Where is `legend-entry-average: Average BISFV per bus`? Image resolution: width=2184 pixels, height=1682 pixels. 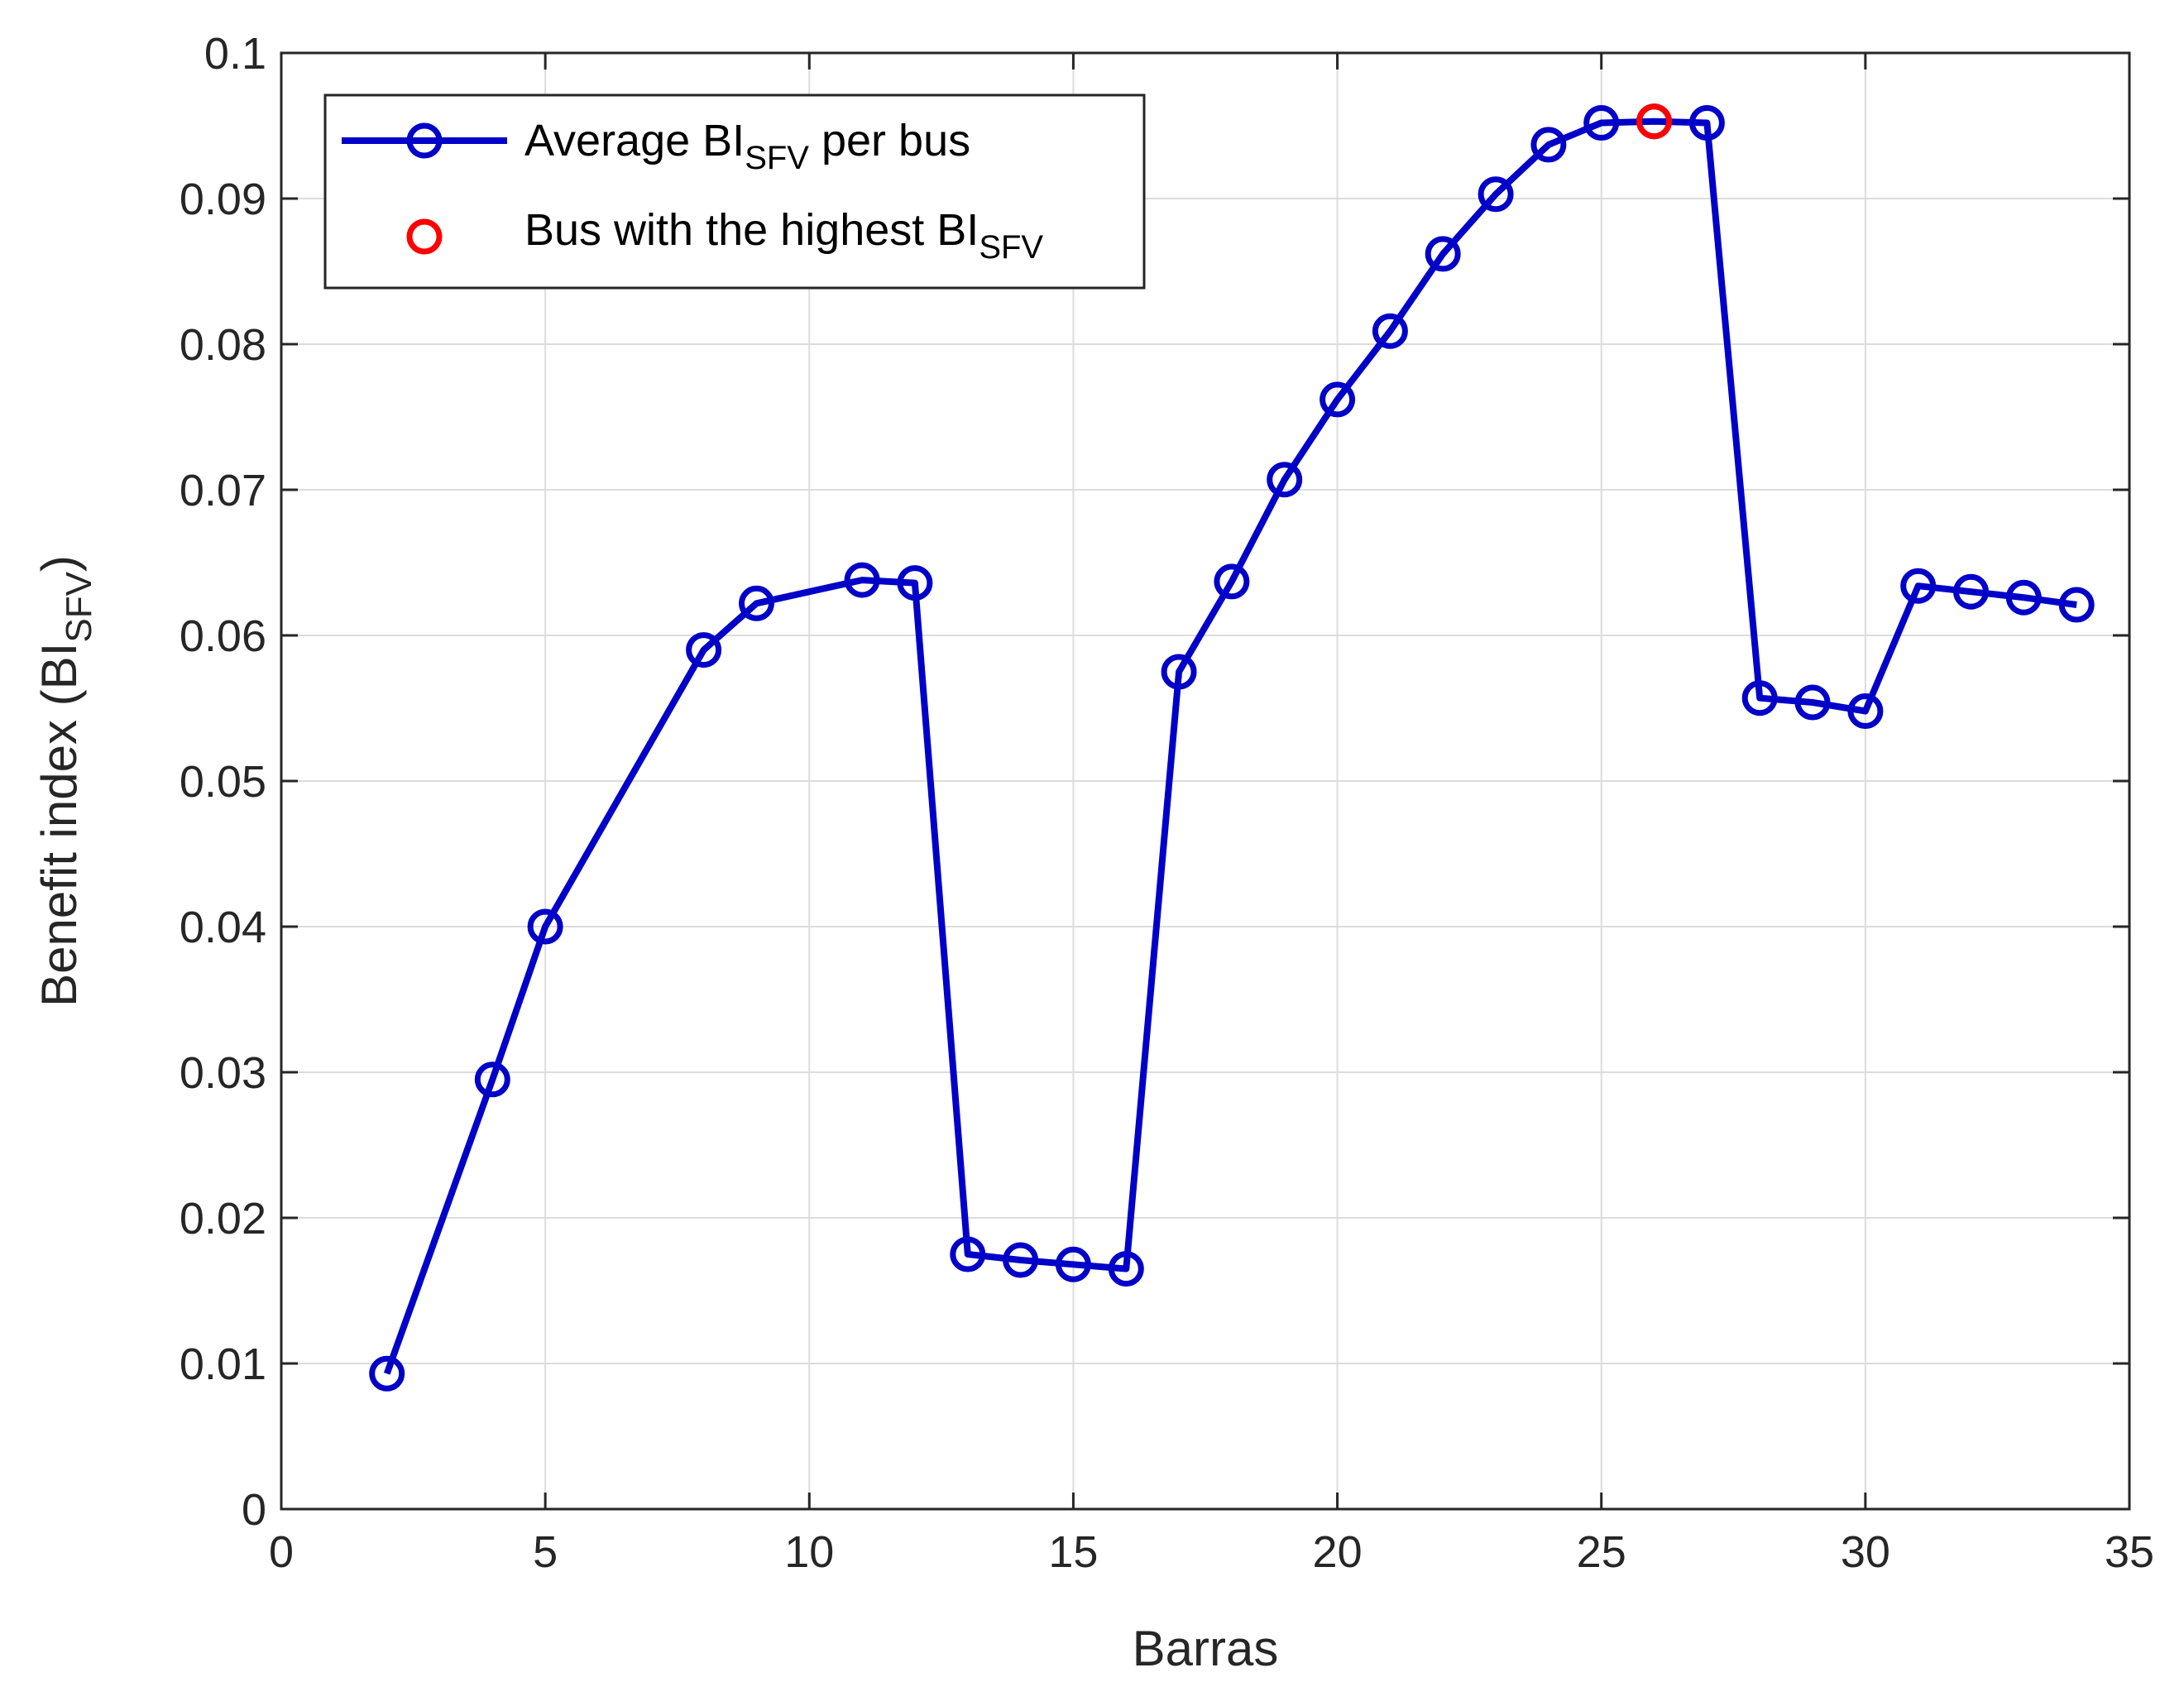
legend-entry-average: Average BISFV per bus is located at coordinates (656, 146).